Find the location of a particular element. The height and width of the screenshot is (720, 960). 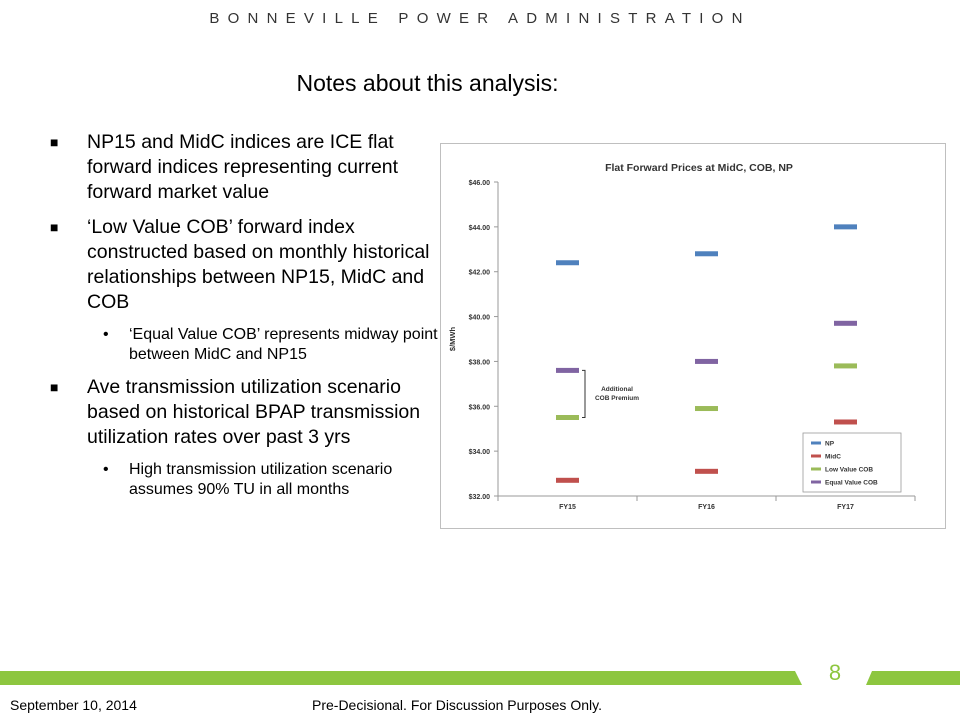

footer-bar-right is located at coordinates (913, 678).